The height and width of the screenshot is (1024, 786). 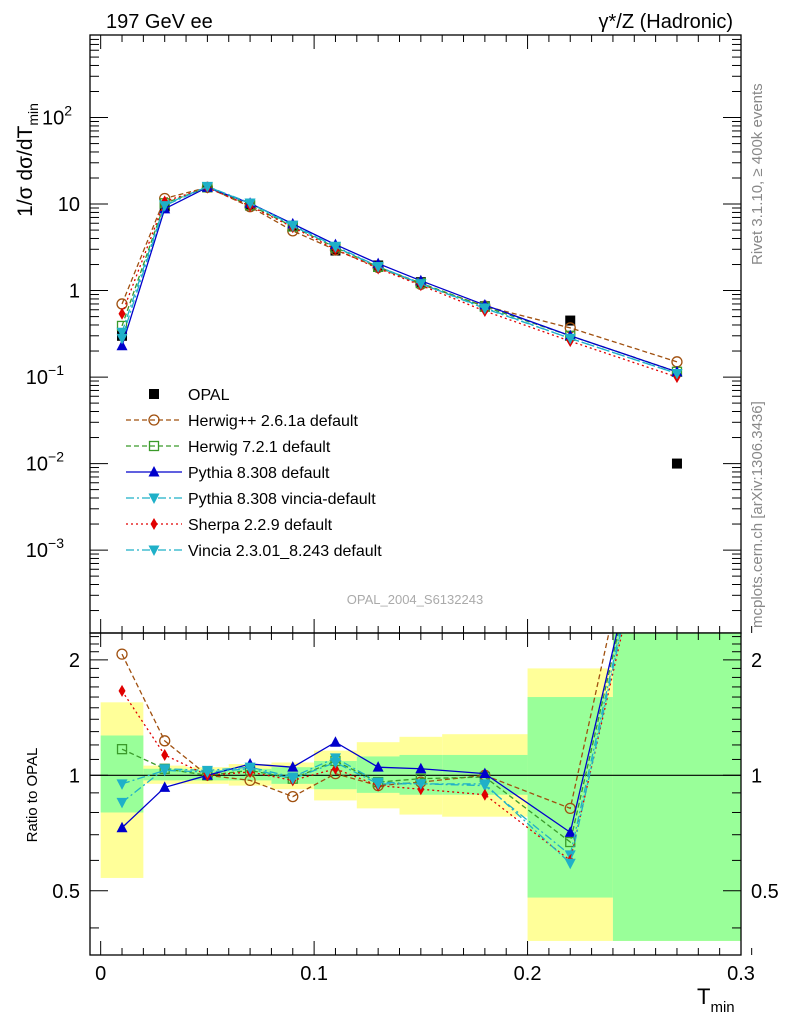 What do you see at coordinates (757, 514) in the screenshot?
I see `mcplots-label: mcplots.cern.ch [arXiv:1306.3436]` at bounding box center [757, 514].